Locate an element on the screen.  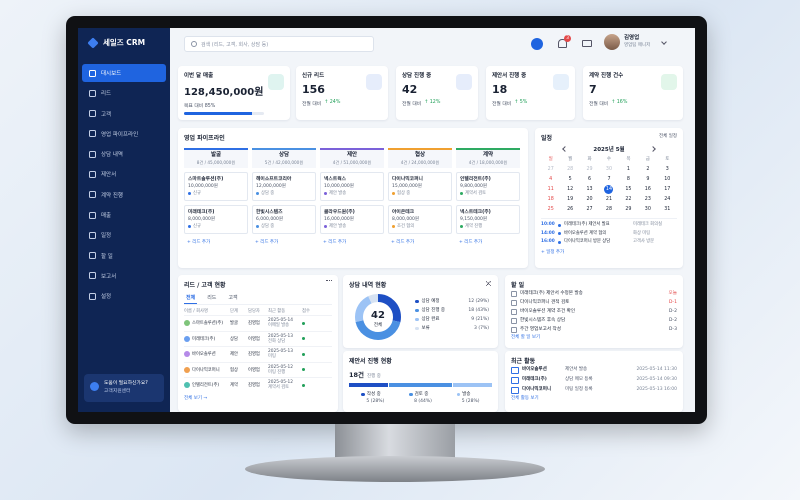
table-row: 바이오솔루션 제안 김영업 2025-05-13 미팅 is located at coordinates (258, 354).